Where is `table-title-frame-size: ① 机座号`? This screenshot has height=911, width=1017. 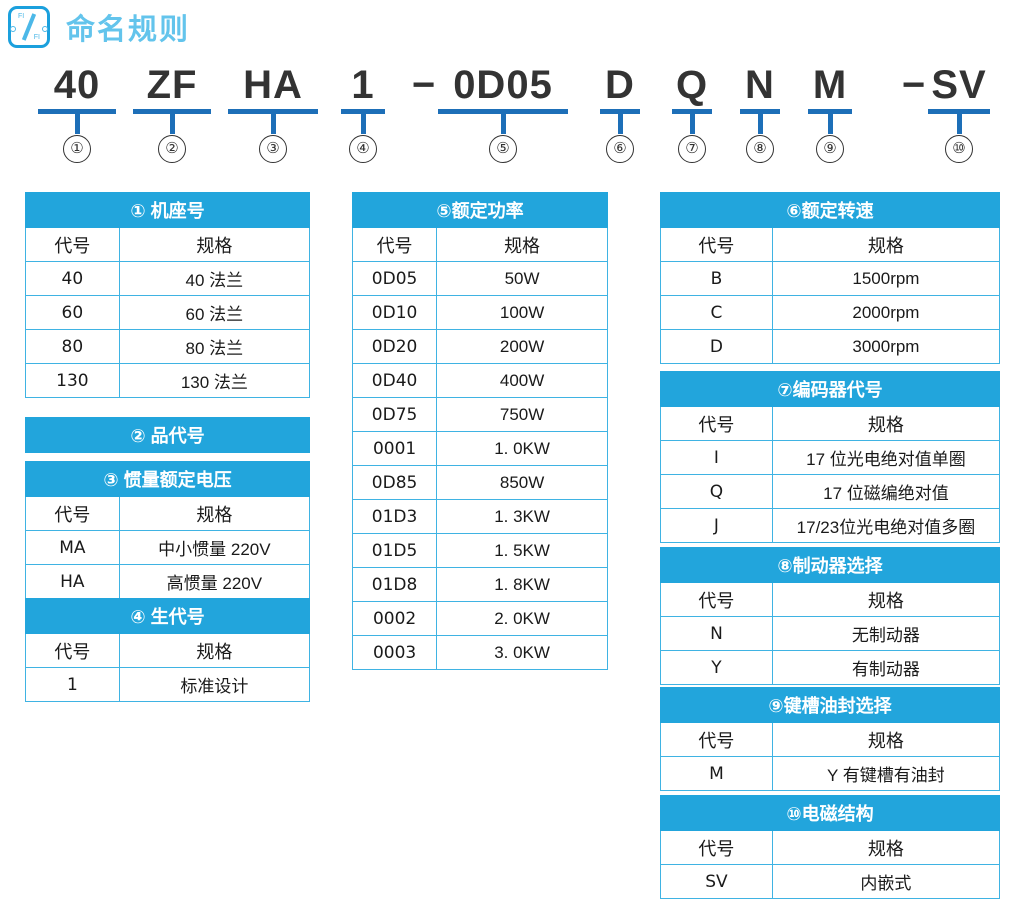
table-title-frame-size: ① 机座号 is located at coordinates (167, 210).